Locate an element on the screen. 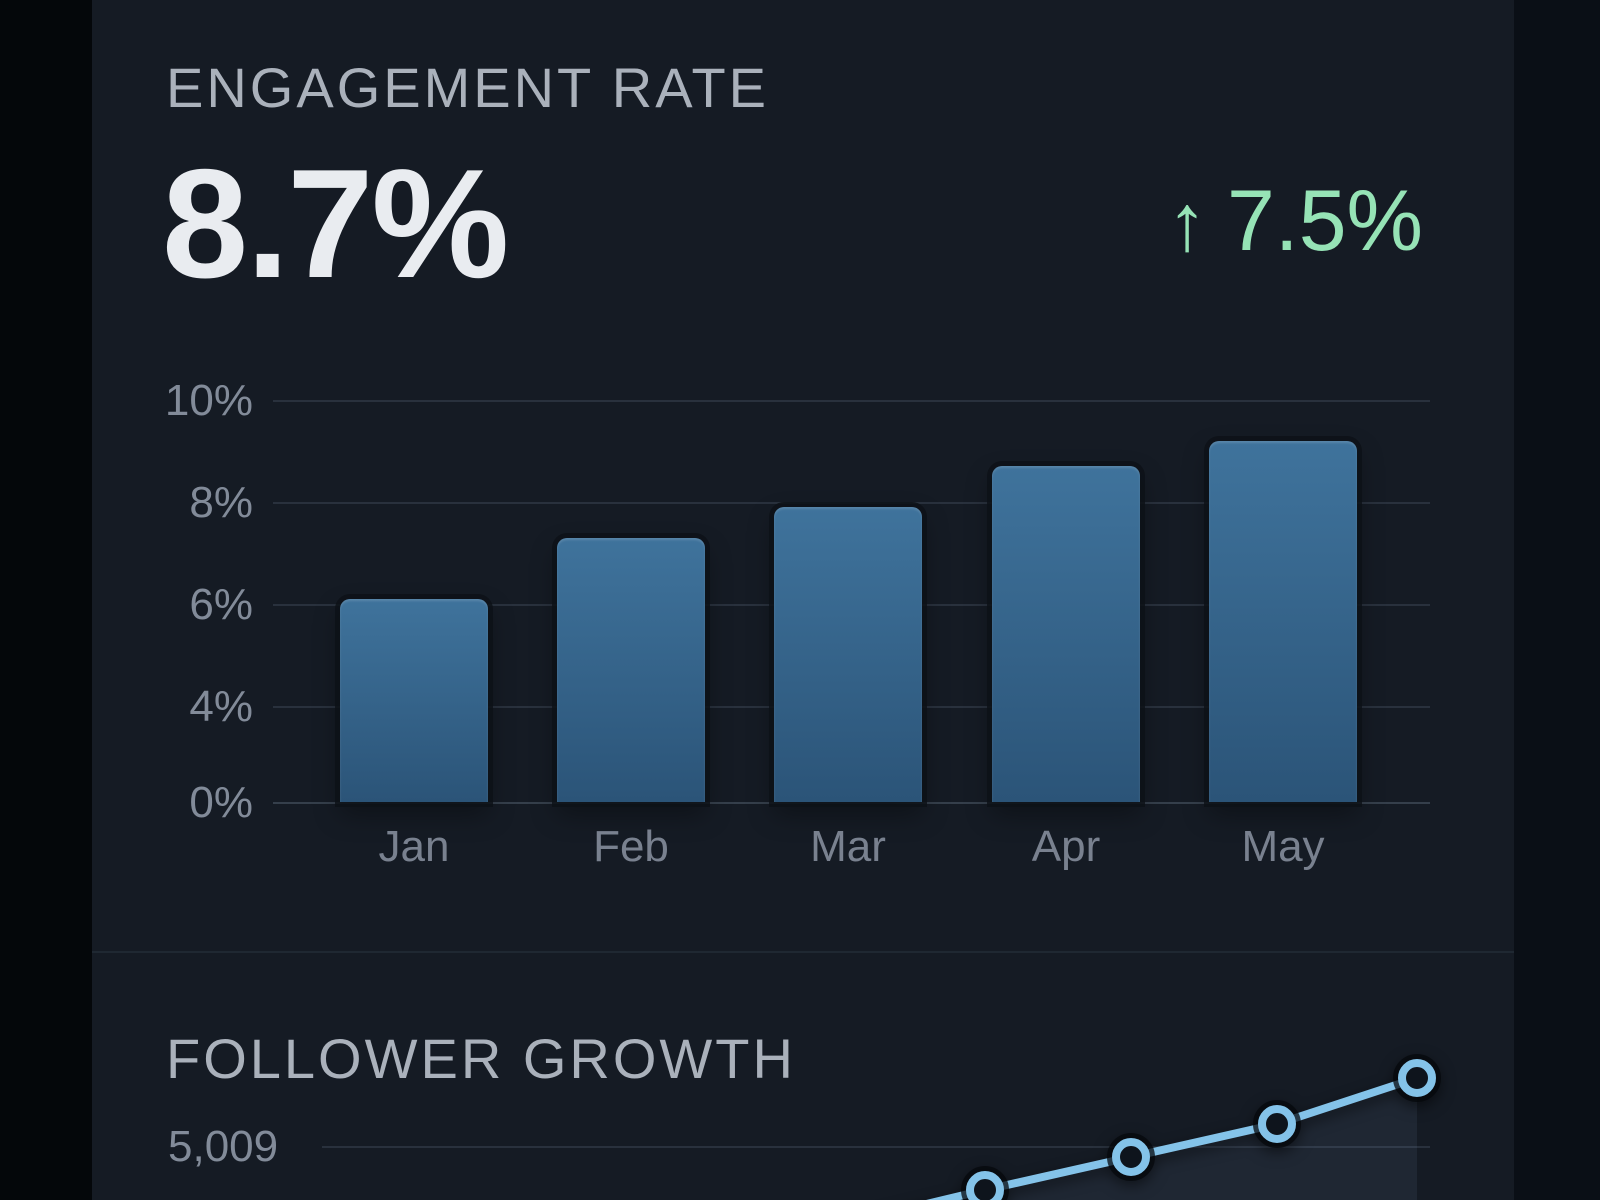 The height and width of the screenshot is (1200, 1600). y-axis-tick-4%: 4% is located at coordinates (221, 706).